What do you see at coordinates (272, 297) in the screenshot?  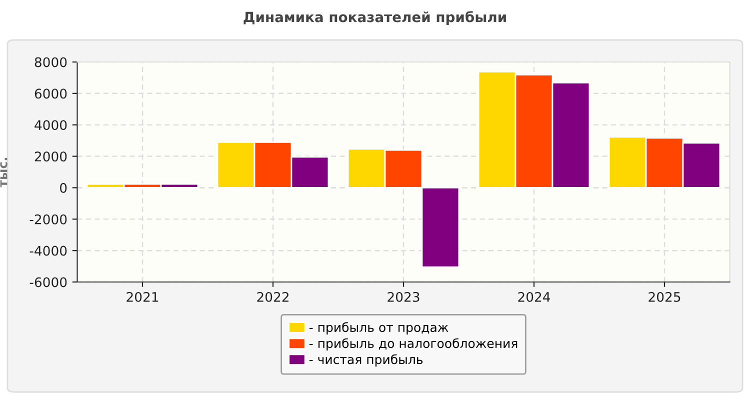 I see `x-tick-label: 2022` at bounding box center [272, 297].